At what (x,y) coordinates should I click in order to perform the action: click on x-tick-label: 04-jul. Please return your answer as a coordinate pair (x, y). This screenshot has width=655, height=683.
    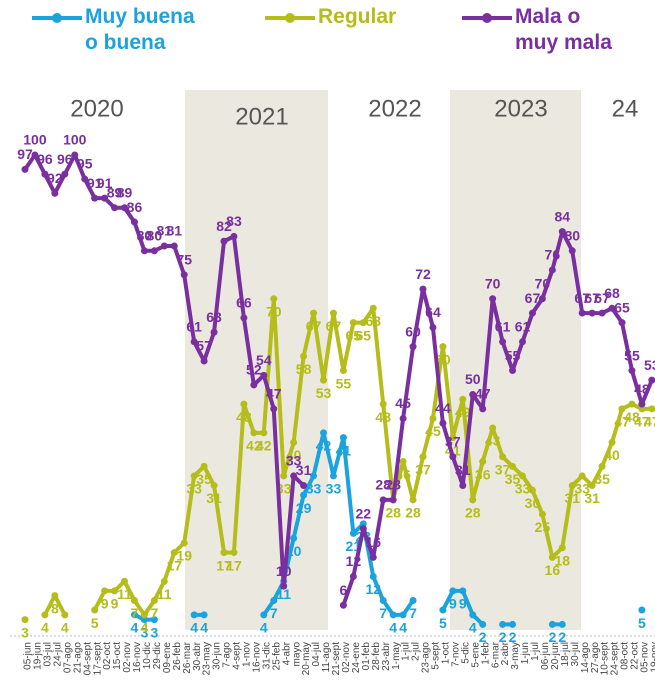
    Looking at the image, I should click on (316, 654).